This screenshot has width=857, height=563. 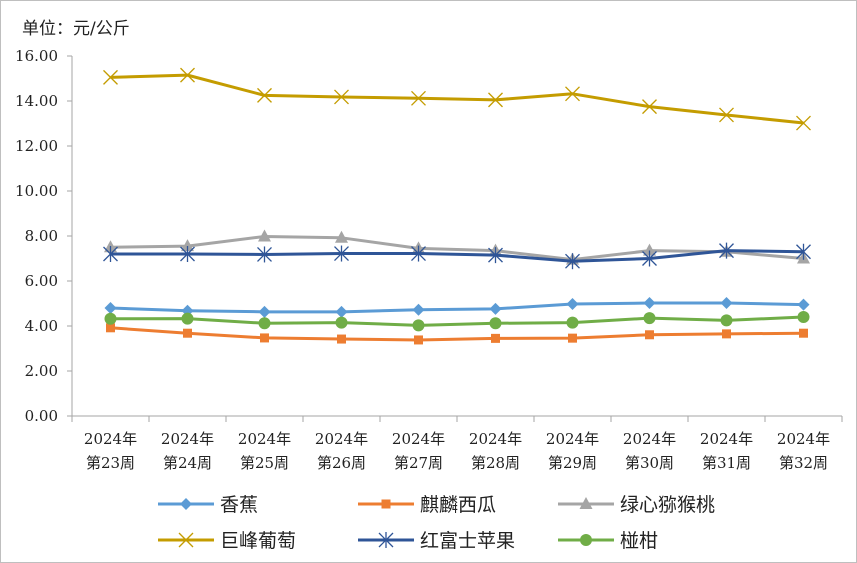 What do you see at coordinates (41, 281) in the screenshot?
I see `y-tick-label: 6.00` at bounding box center [41, 281].